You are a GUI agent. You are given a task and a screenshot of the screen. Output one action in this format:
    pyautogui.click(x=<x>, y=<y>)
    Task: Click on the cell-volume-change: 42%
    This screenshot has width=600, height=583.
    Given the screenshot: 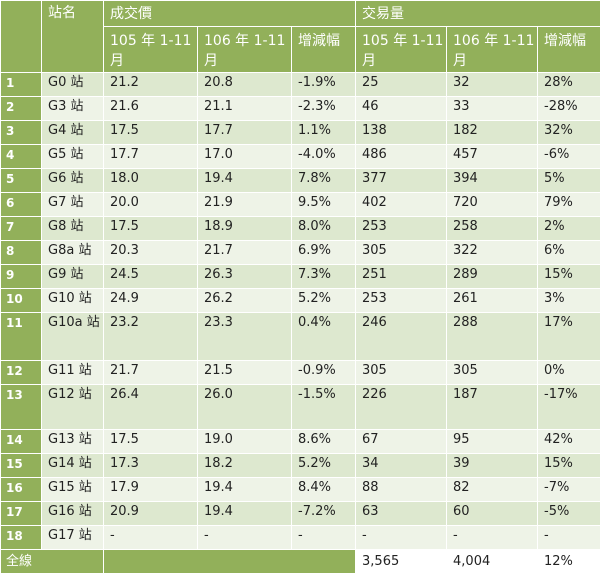 What is the action you would take?
    pyautogui.click(x=568, y=441)
    